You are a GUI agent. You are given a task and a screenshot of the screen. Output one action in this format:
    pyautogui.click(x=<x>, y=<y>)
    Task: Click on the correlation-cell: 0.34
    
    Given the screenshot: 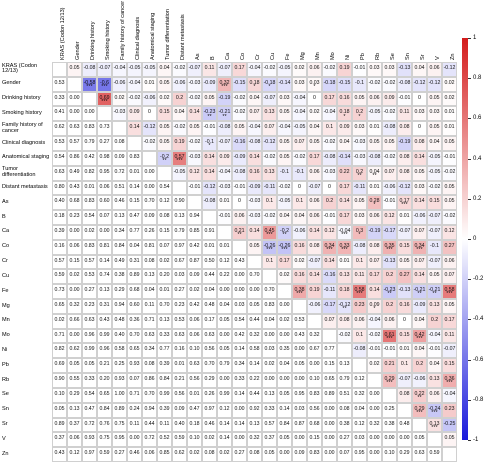 What is the action you would take?
    pyautogui.click(x=329, y=247)
    